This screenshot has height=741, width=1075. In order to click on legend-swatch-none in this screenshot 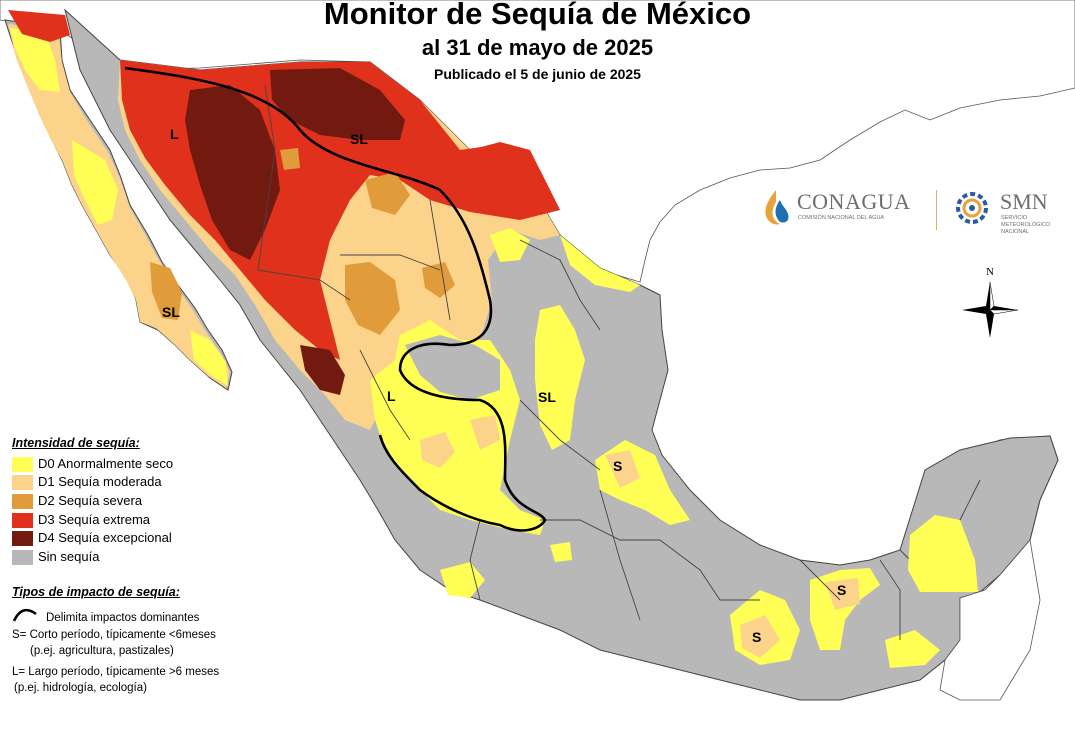, I will do `click(22, 557)`.